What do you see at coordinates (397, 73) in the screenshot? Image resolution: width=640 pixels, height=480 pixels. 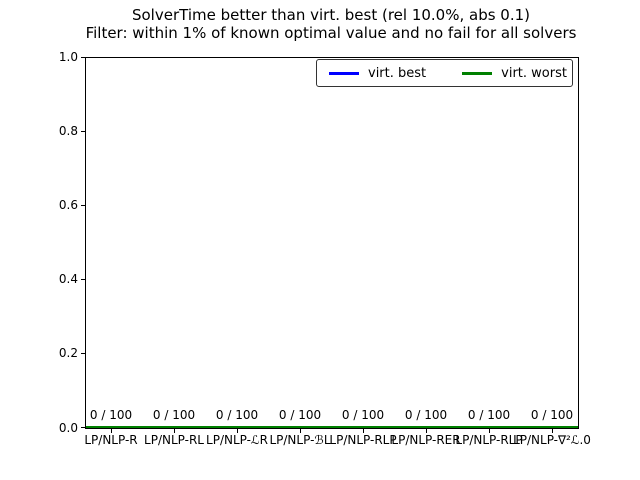 I see `legend-label: virt. best` at bounding box center [397, 73].